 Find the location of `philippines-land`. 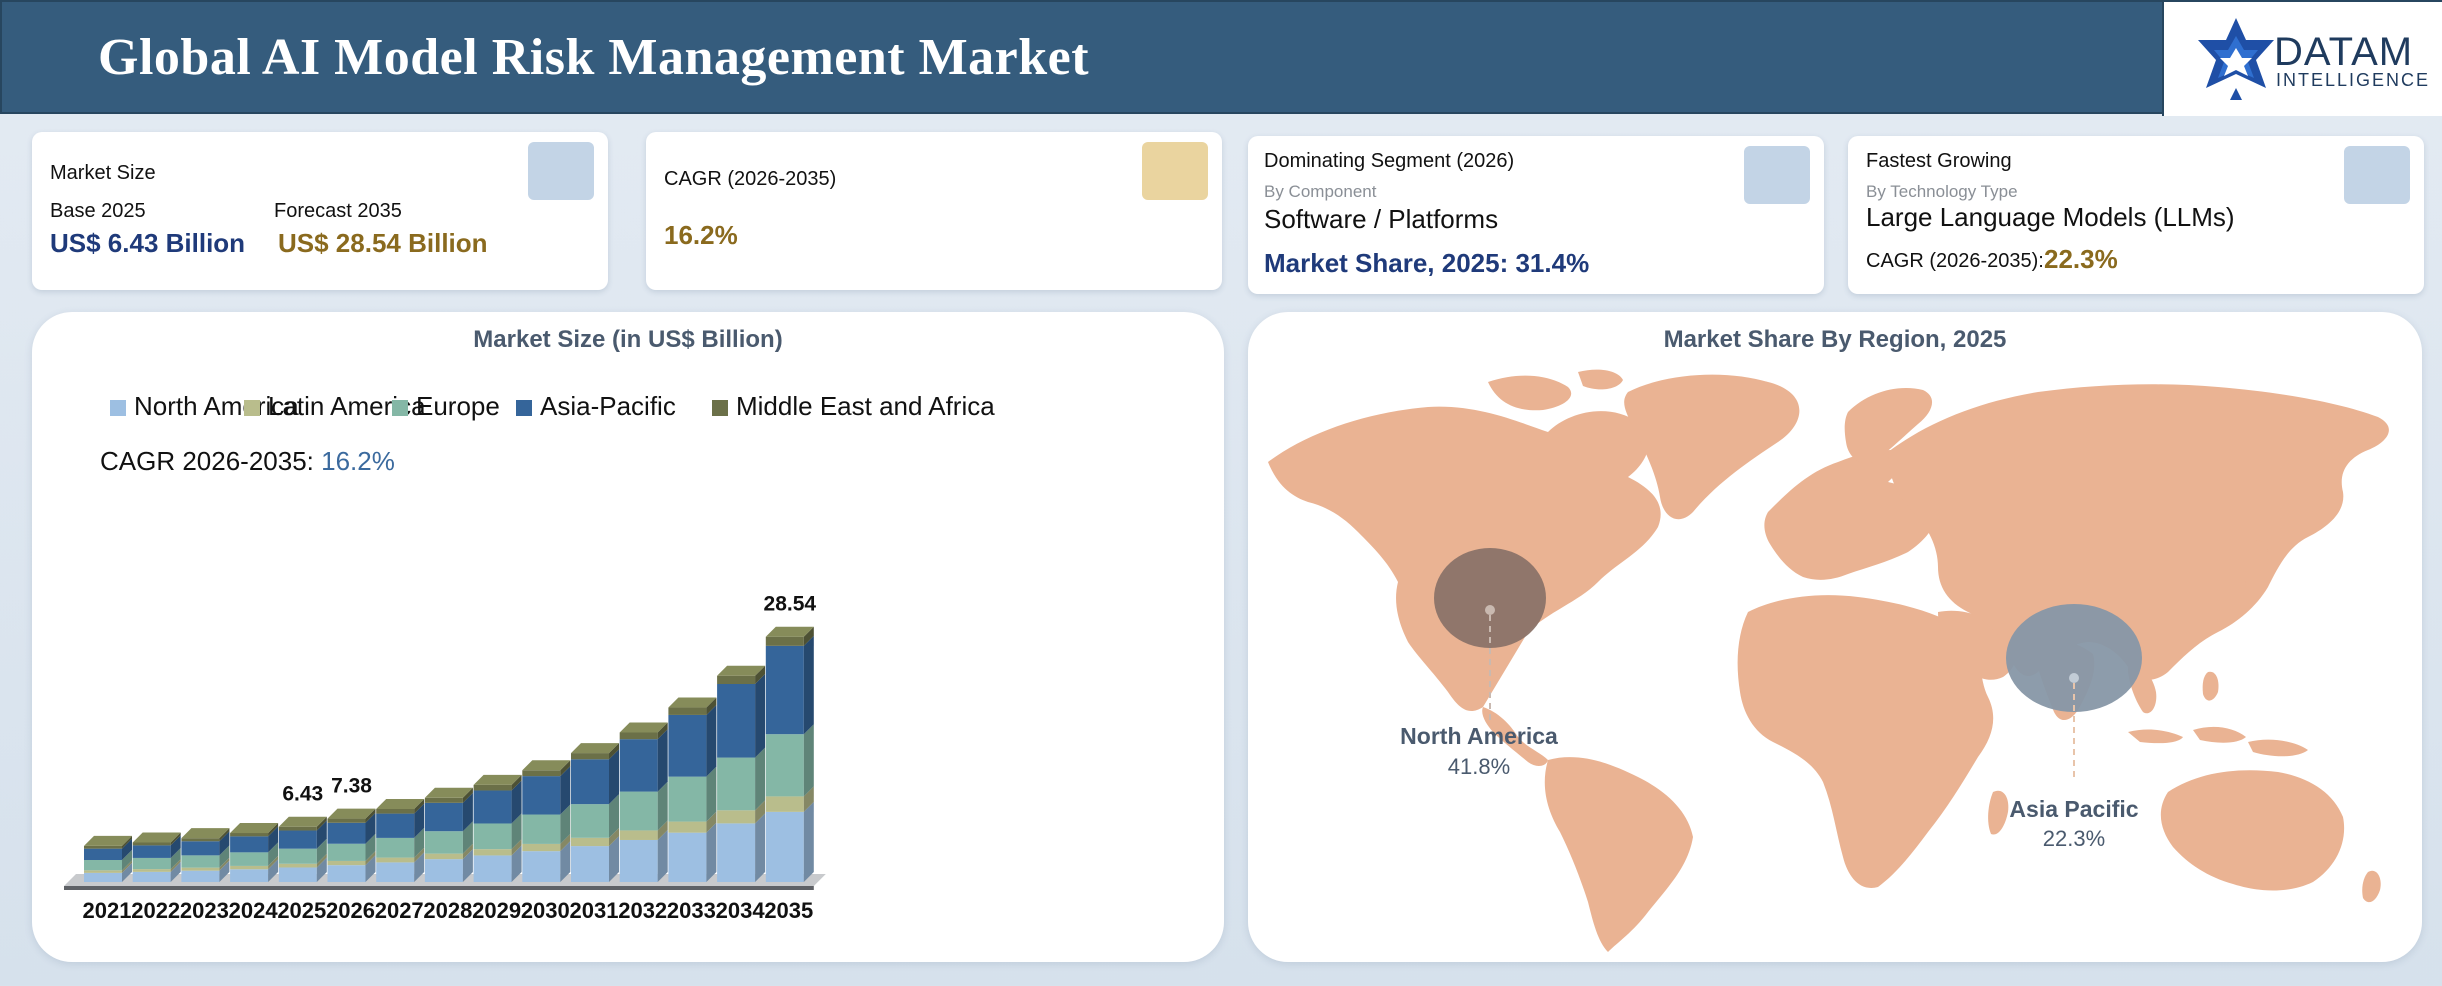

philippines-land is located at coordinates (2210, 686).